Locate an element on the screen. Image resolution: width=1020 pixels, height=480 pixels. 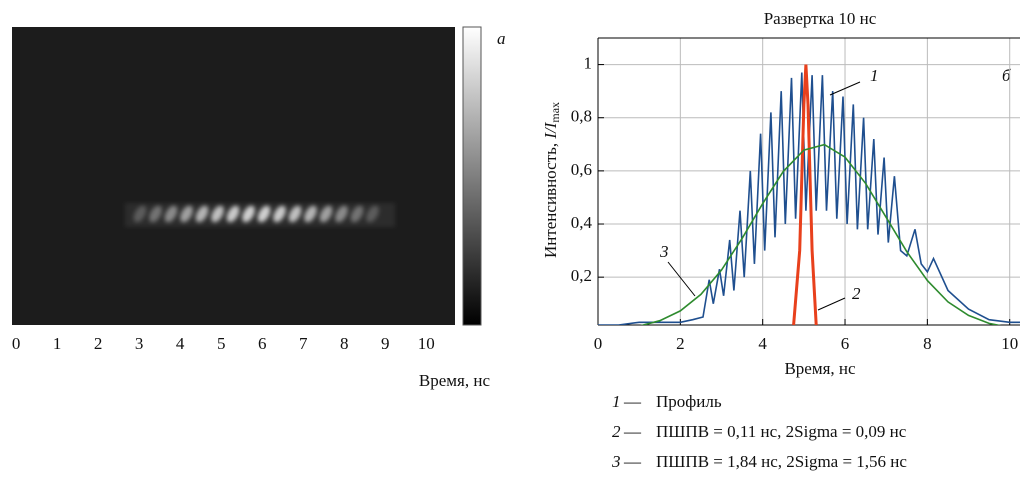
annotation: 1 is located at coordinates (874, 75).